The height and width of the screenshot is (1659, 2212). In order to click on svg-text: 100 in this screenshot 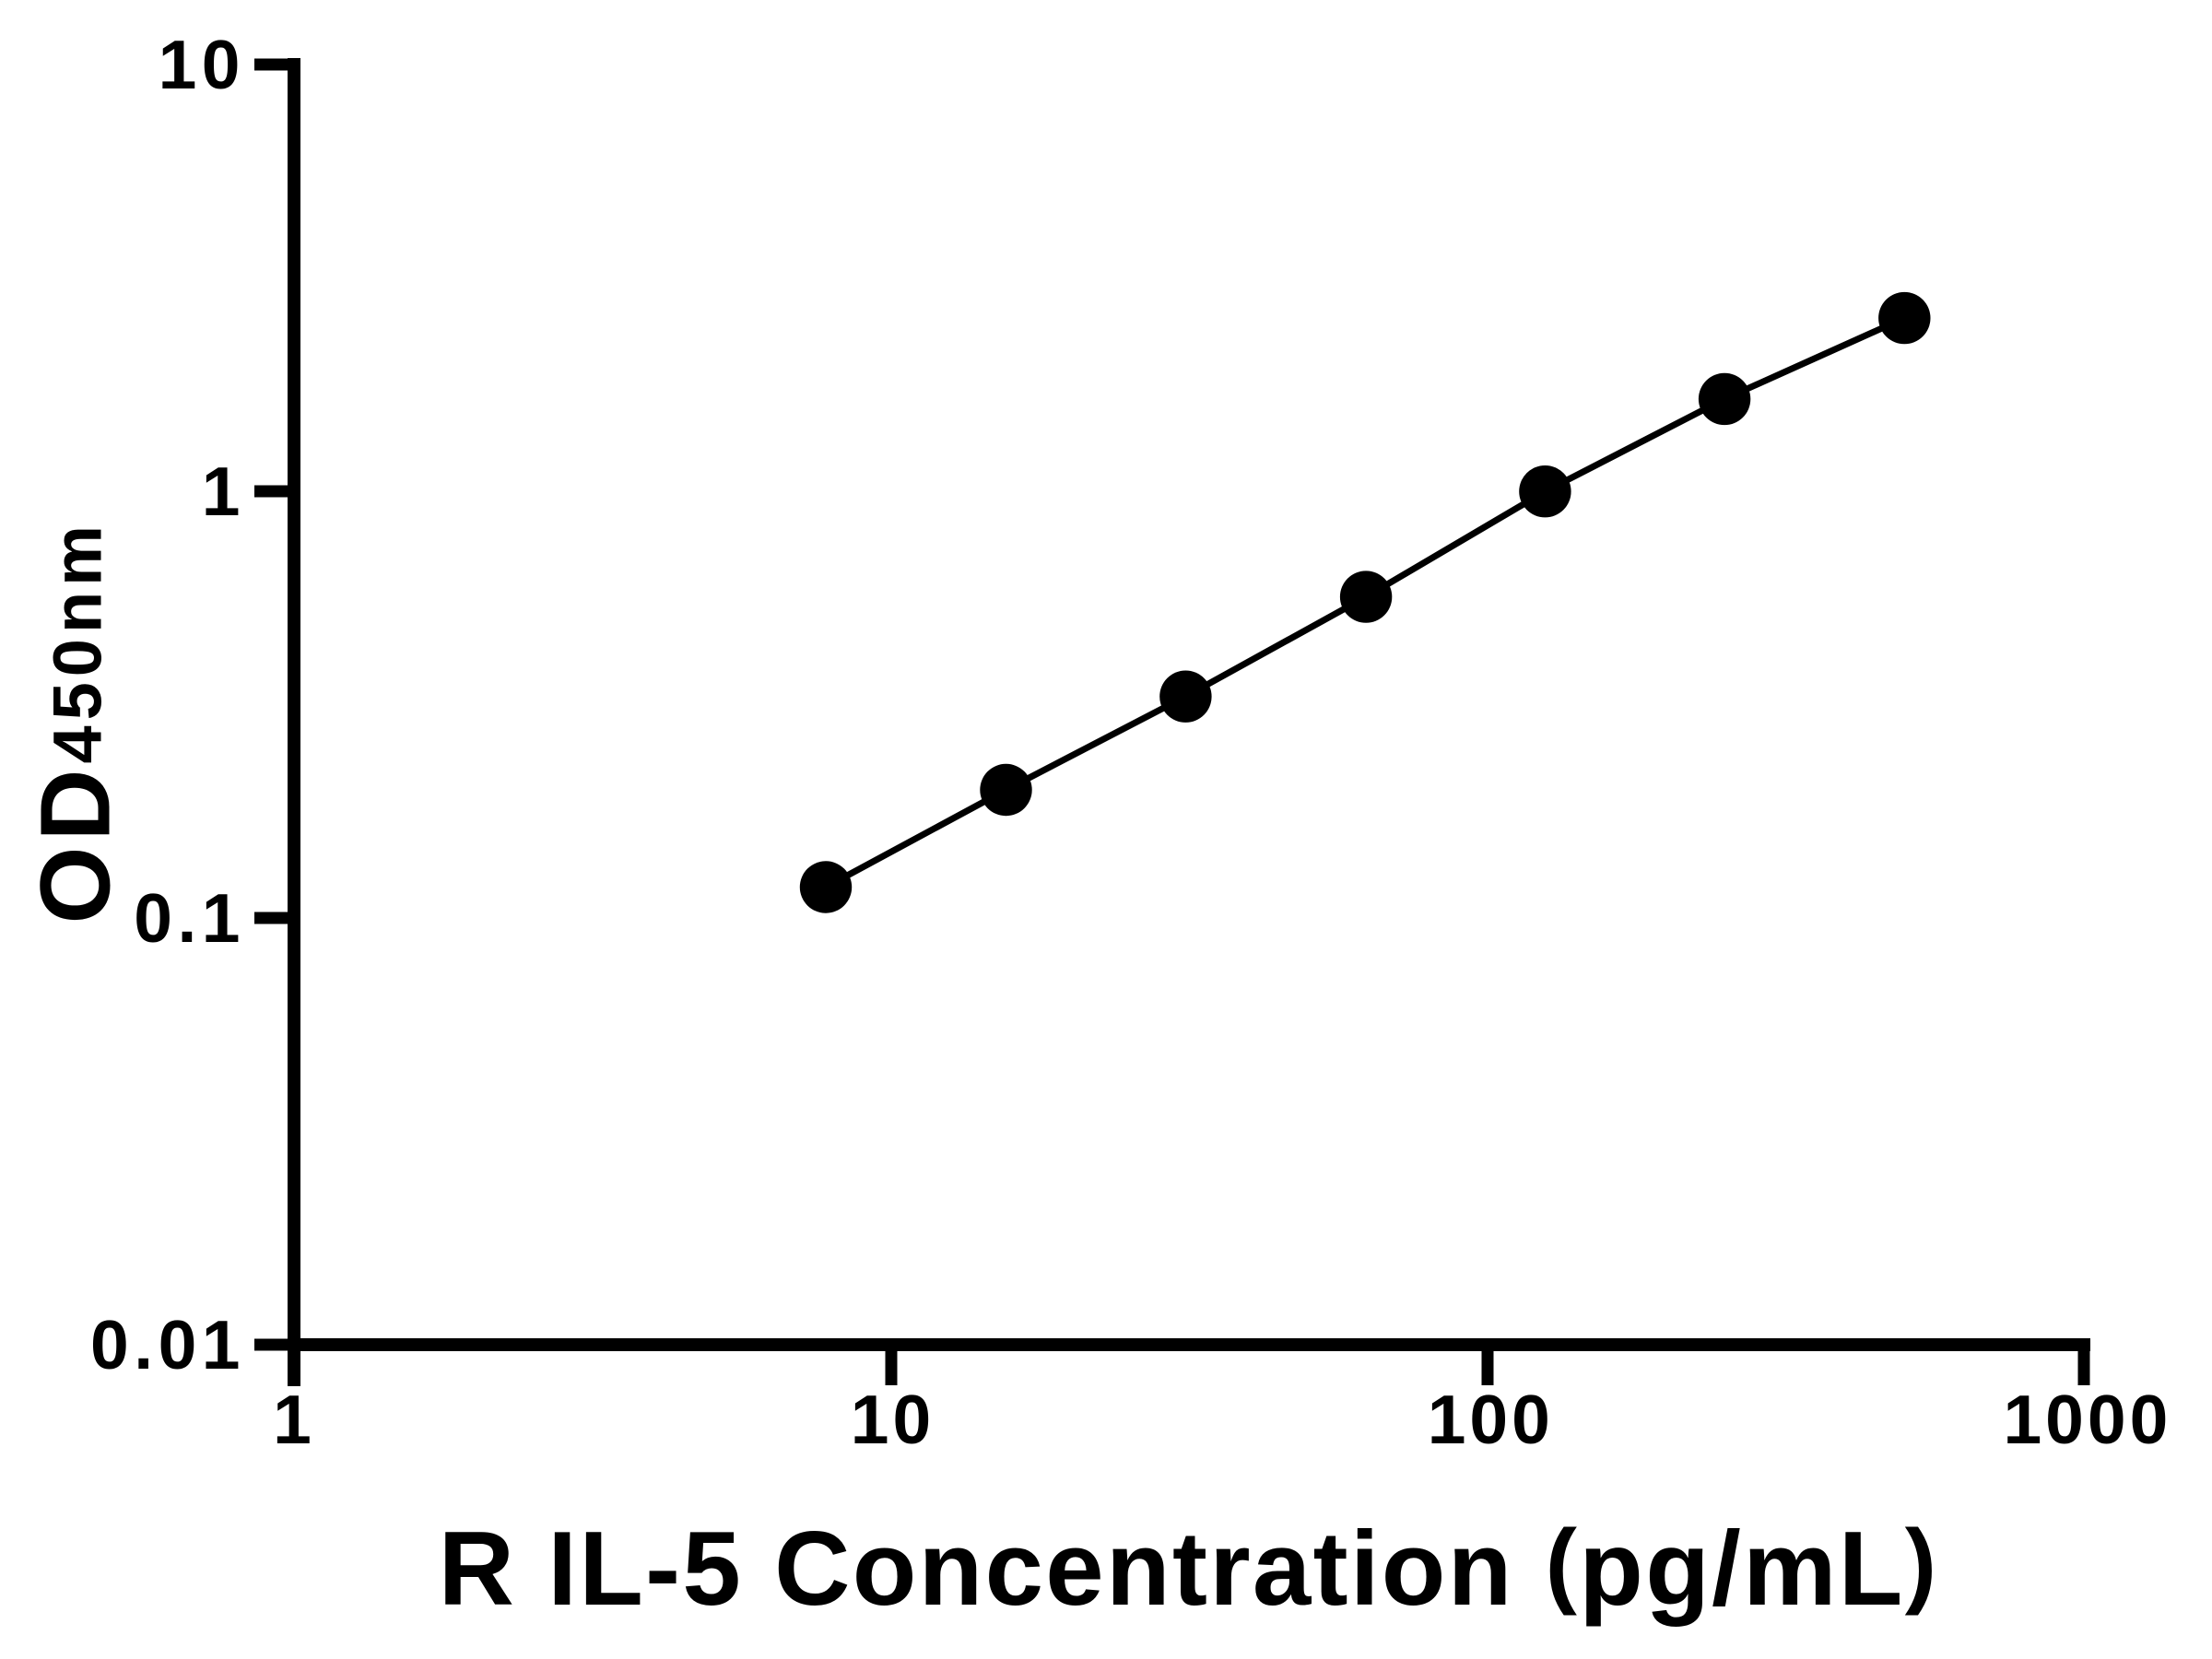, I will do `click(1491, 1419)`.